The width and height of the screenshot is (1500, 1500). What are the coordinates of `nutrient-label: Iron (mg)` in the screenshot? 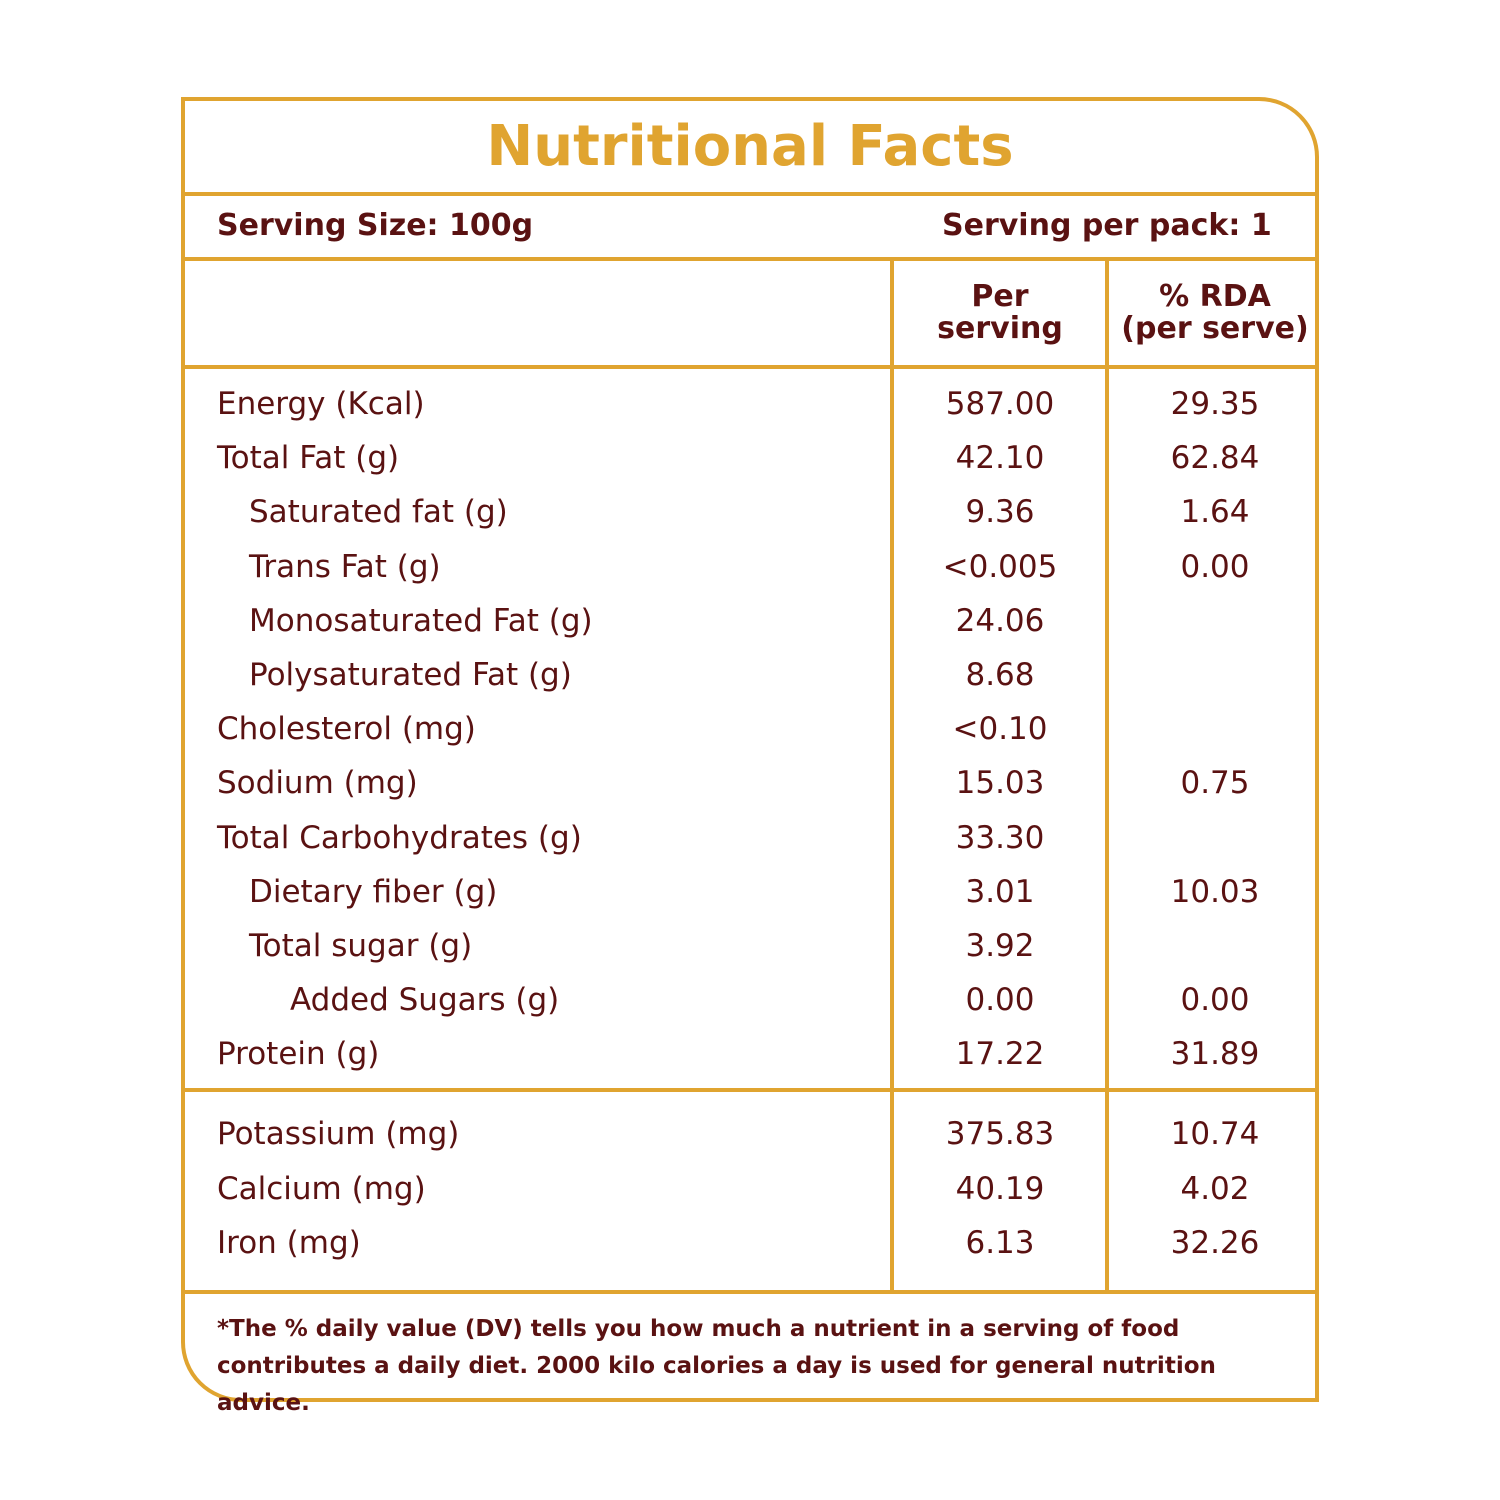 It's located at (289, 1243).